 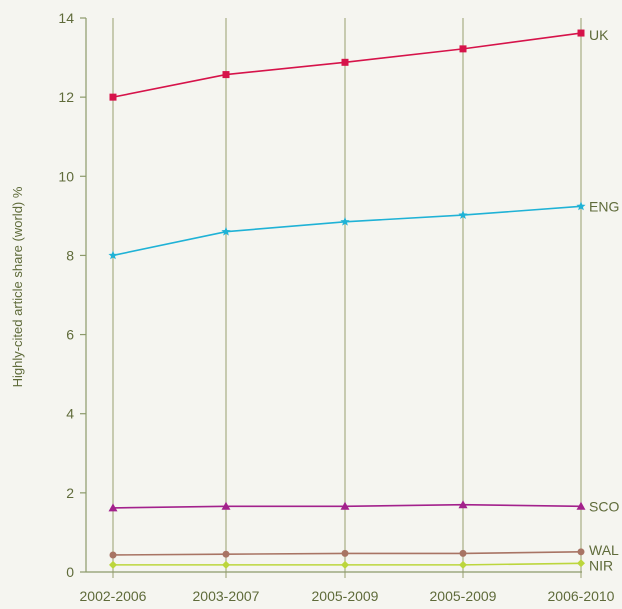 I want to click on y-tick-label: 4, so click(x=70, y=414).